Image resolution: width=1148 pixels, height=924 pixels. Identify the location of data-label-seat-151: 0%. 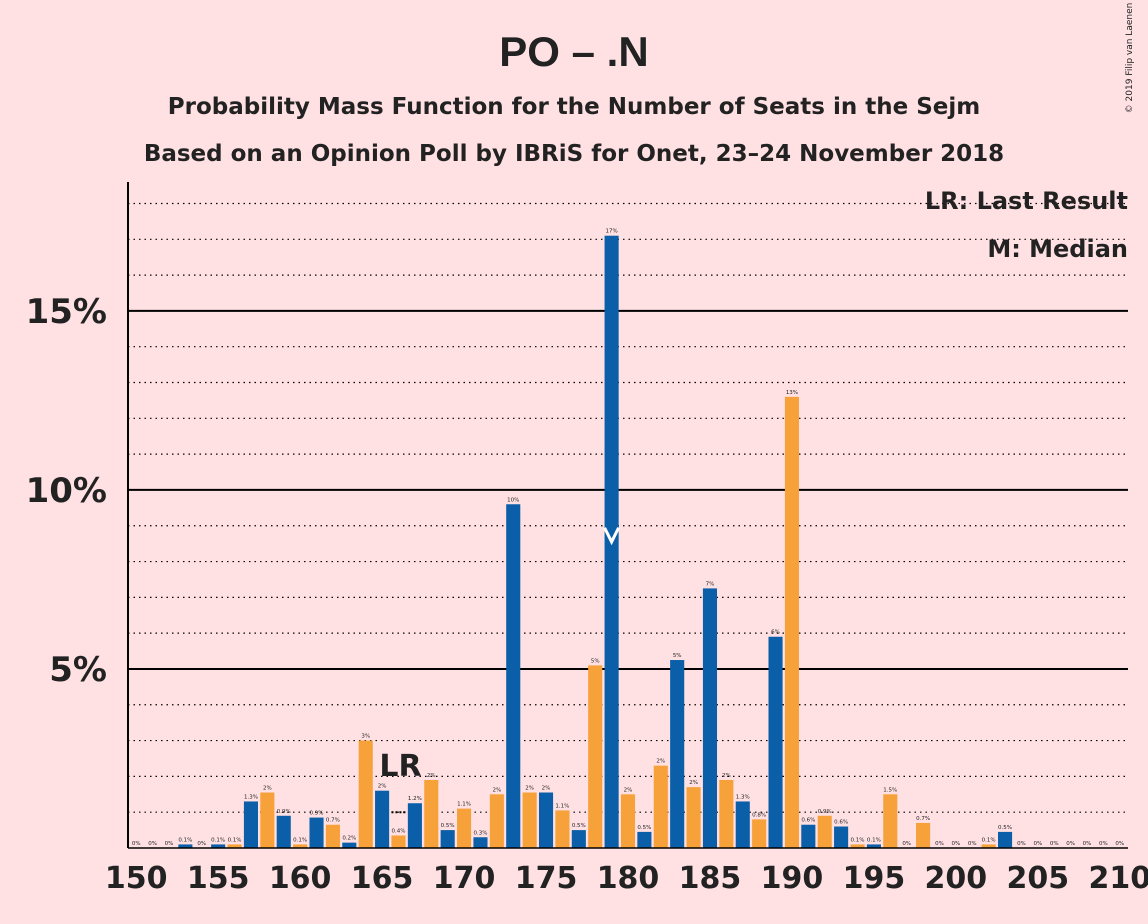
(152, 844).